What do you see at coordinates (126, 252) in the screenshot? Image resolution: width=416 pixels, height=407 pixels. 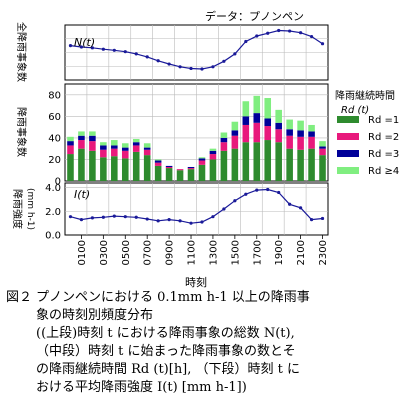 I see `x-tick-label: 0500` at bounding box center [126, 252].